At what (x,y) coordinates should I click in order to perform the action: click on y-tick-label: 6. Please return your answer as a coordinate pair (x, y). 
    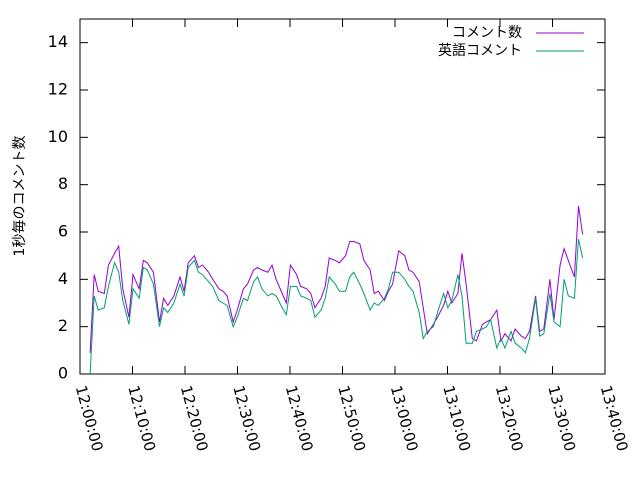
    Looking at the image, I should click on (63, 231).